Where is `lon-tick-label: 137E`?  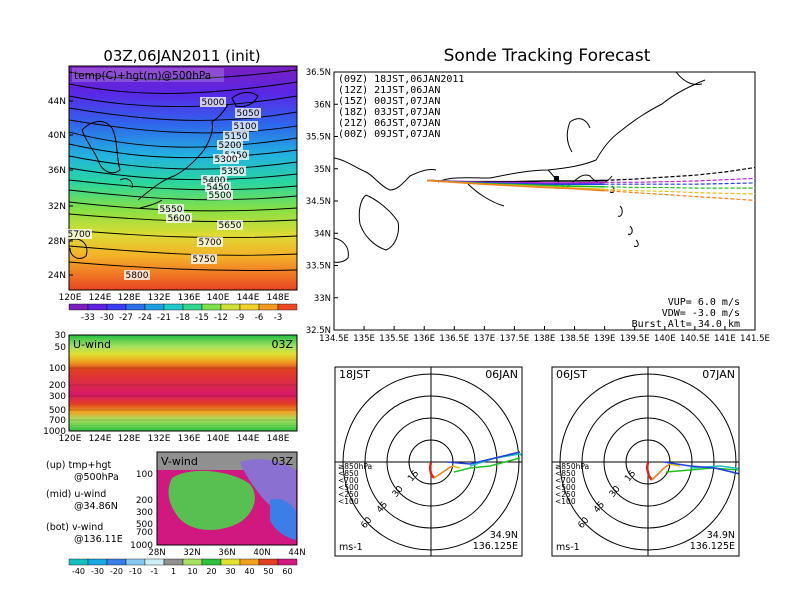 lon-tick-label: 137E is located at coordinates (485, 339).